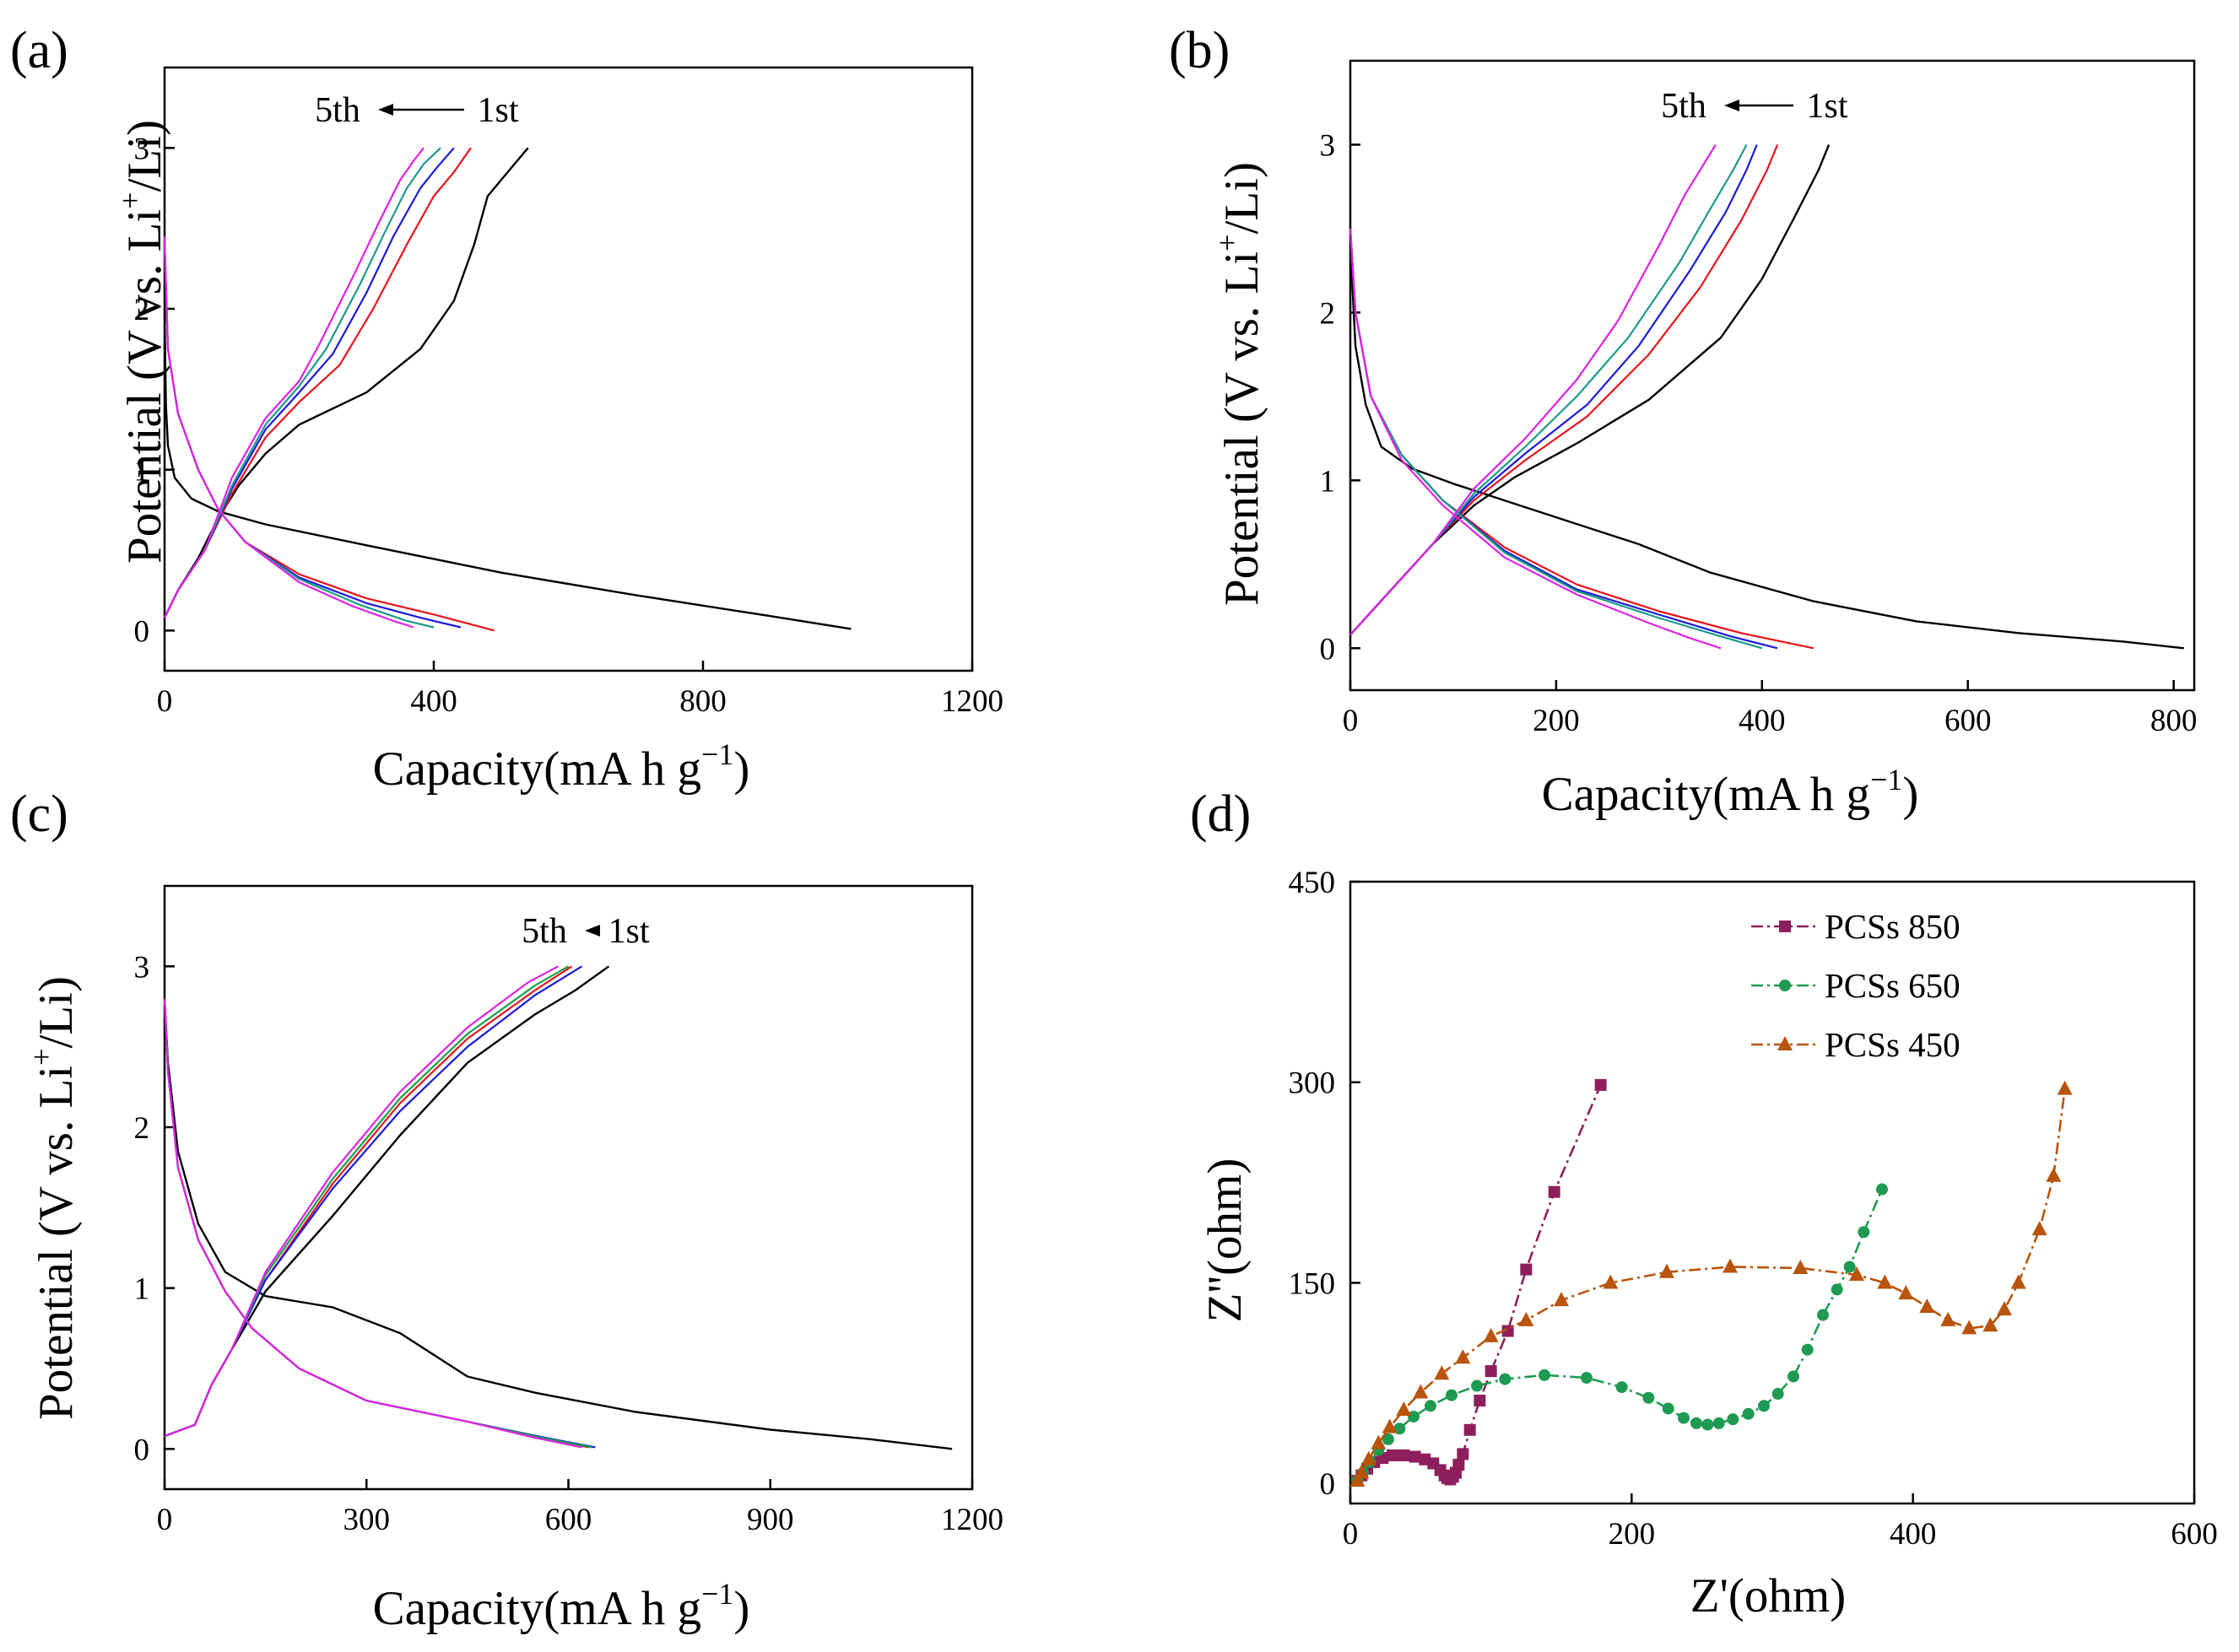 The height and width of the screenshot is (1652, 2239). Describe the element at coordinates (142, 1289) in the screenshot. I see `y-tick-label-c-1: 1` at that location.